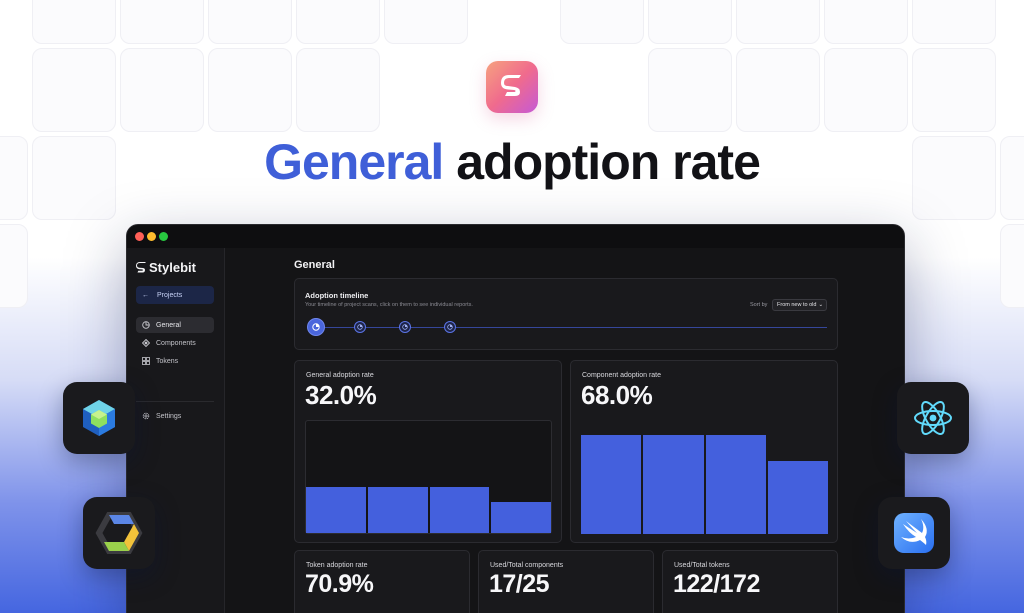 The width and height of the screenshot is (1024, 613). I want to click on used-tokens-value: 122/172, so click(716, 584).